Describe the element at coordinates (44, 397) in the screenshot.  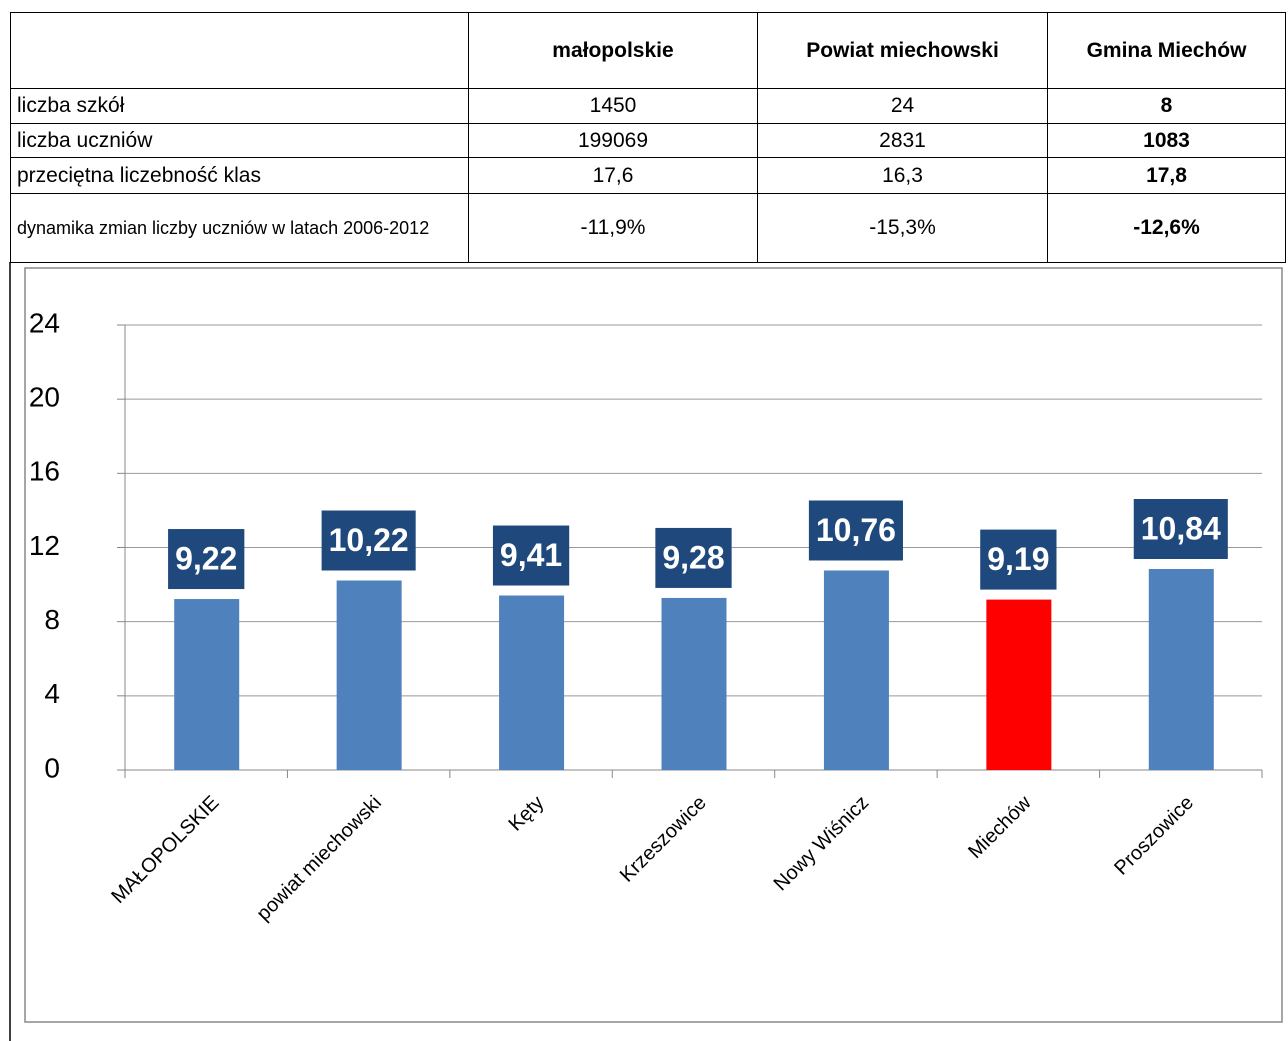
I see `y-tick-label: 20` at that location.